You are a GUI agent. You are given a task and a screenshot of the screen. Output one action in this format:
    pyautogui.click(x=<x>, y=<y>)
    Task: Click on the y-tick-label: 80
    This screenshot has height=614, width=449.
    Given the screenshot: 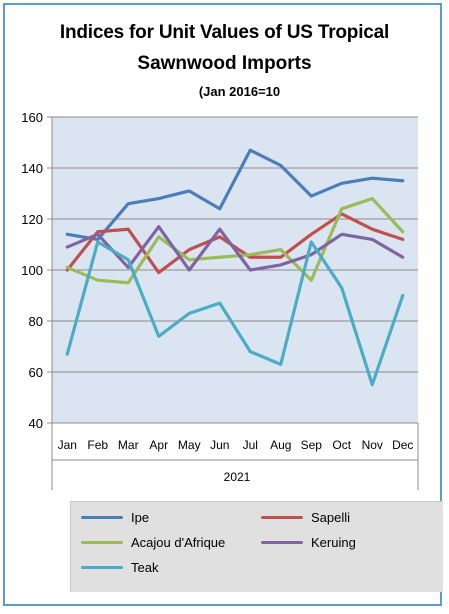 What is the action you would take?
    pyautogui.click(x=36, y=321)
    